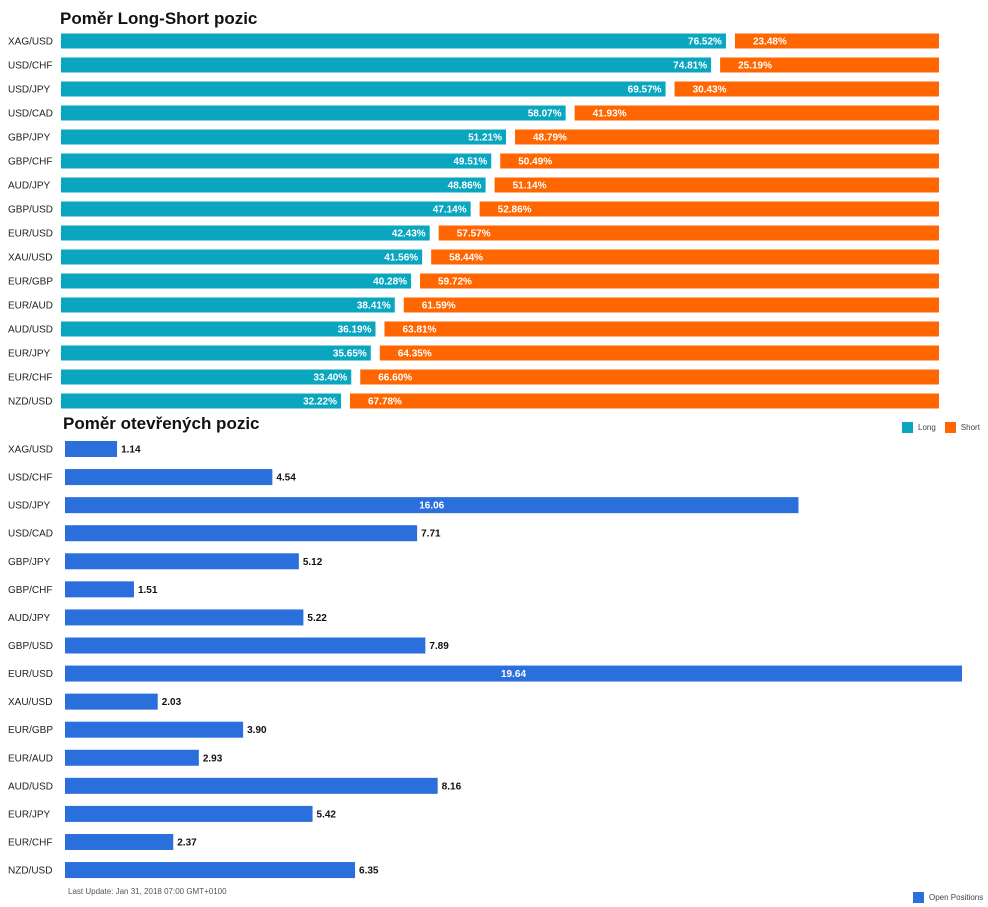  What do you see at coordinates (30, 378) in the screenshot?
I see `category-label-eur-chf: EUR/CHF` at bounding box center [30, 378].